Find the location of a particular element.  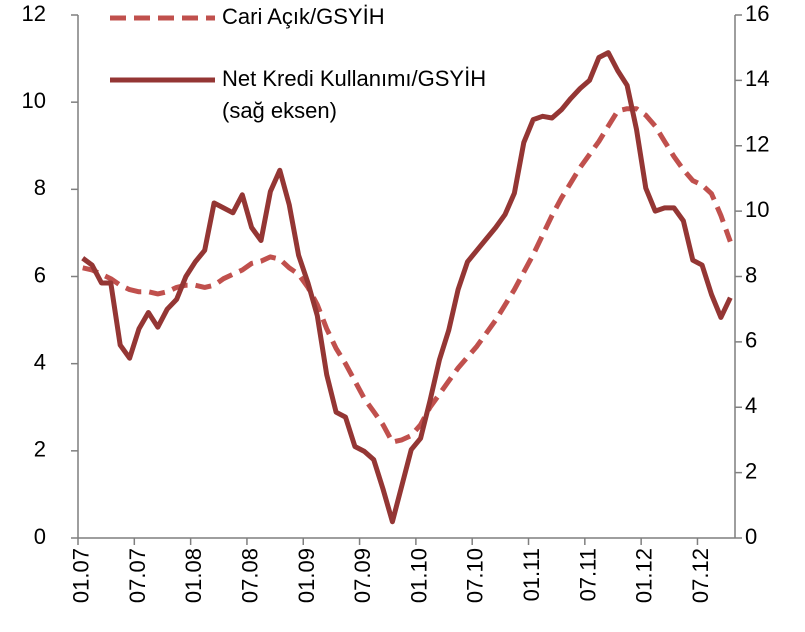

x-tick-label: 01.08 is located at coordinates (193, 575).